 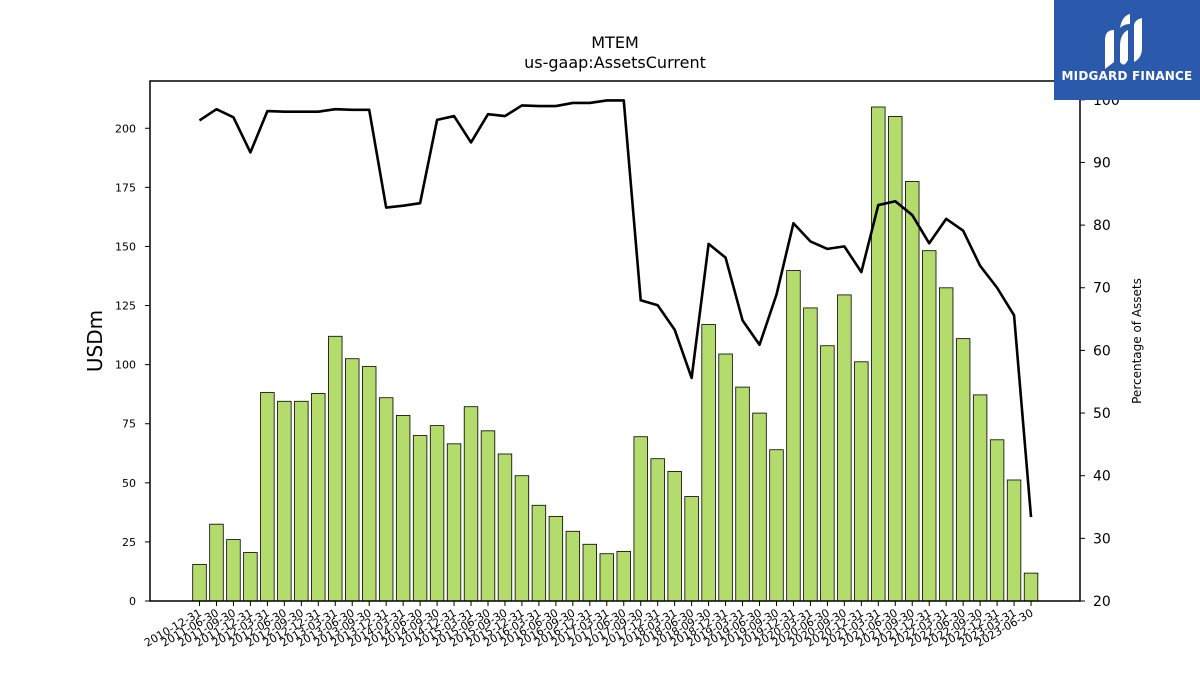 I want to click on y-axis: 0 25 50 75 100 125 150 175 200, so click(x=132, y=365).